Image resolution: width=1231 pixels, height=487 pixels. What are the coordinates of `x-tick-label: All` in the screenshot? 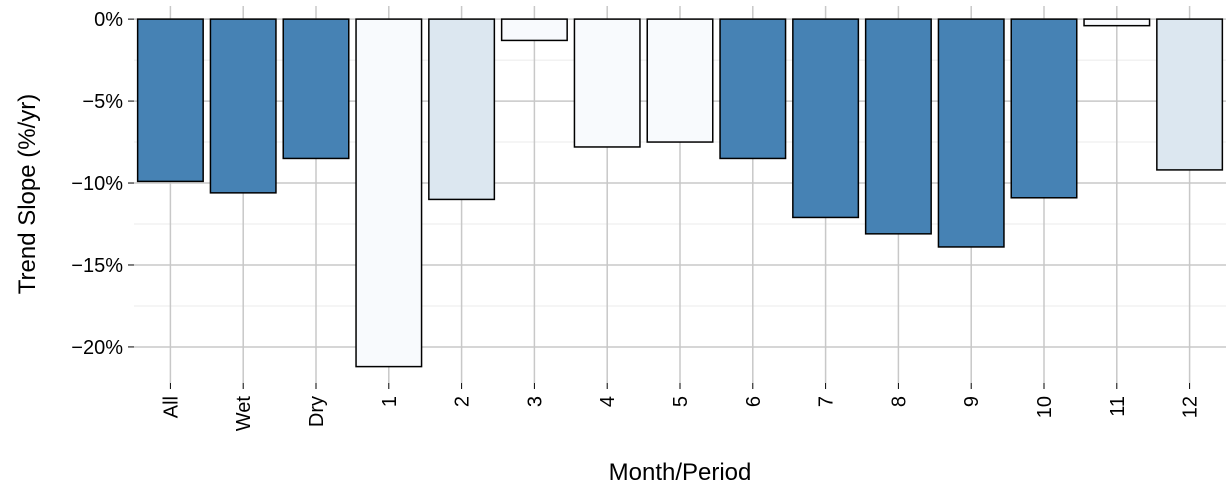 It's located at (171, 407).